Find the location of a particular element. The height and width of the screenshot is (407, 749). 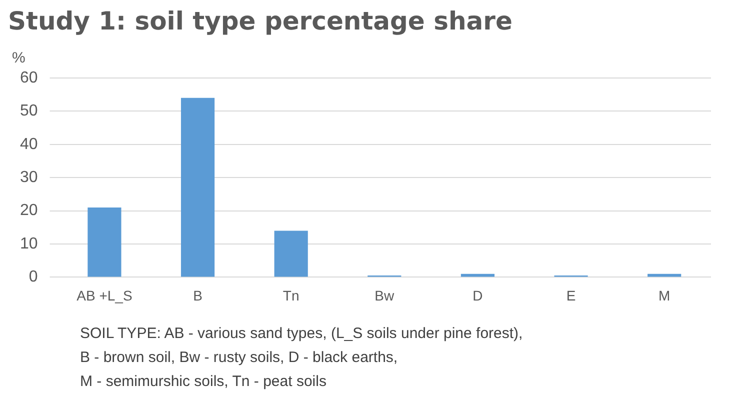

x-tick-label: B is located at coordinates (197, 295).